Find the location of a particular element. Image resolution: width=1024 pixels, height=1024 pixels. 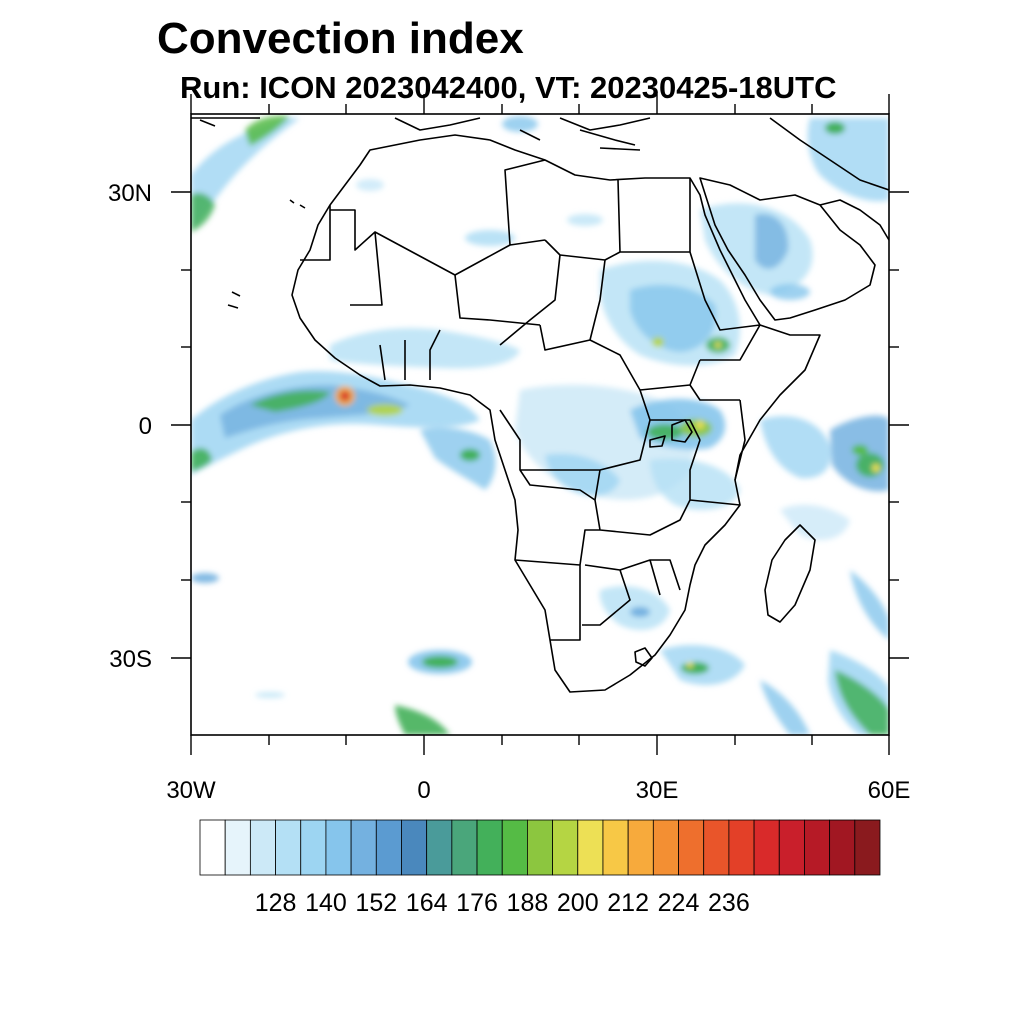

chart-title: Convection index is located at coordinates (340, 38).